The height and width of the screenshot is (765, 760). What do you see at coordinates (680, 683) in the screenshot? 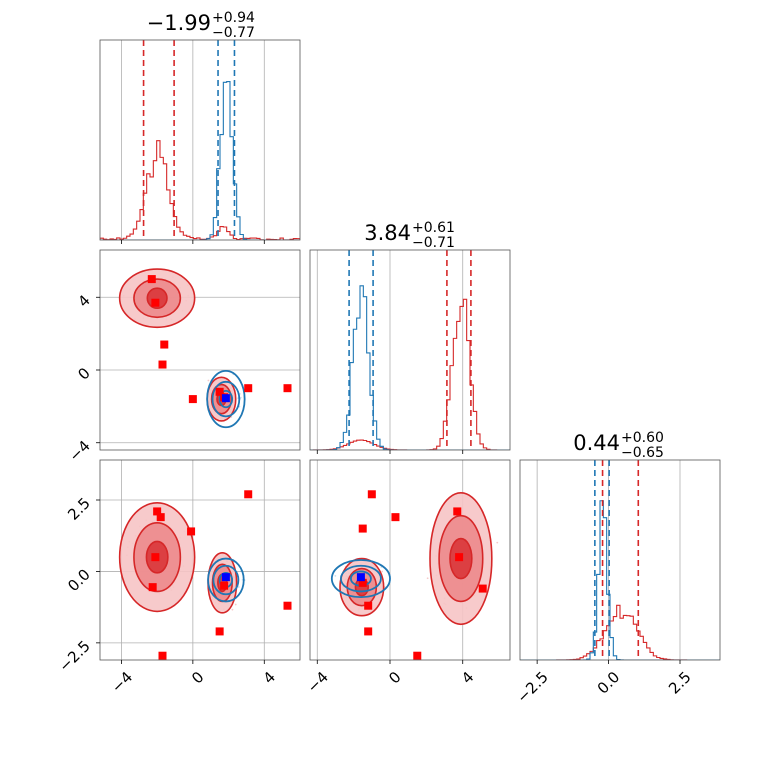
I see `x-tick-label: 2.5` at bounding box center [680, 683].